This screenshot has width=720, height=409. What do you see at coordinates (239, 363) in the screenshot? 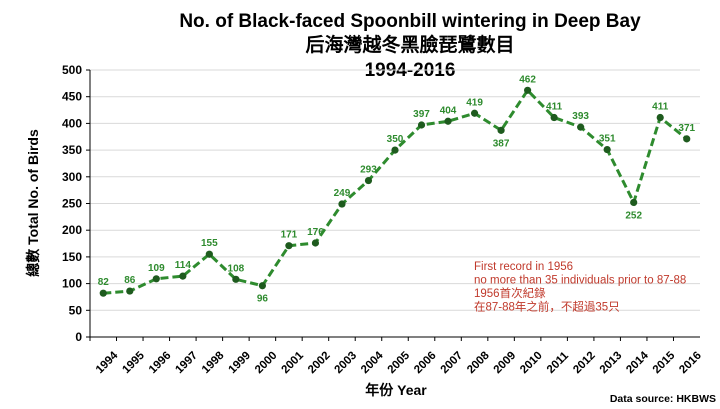
I see `x-tick-label: 1999` at bounding box center [239, 363].